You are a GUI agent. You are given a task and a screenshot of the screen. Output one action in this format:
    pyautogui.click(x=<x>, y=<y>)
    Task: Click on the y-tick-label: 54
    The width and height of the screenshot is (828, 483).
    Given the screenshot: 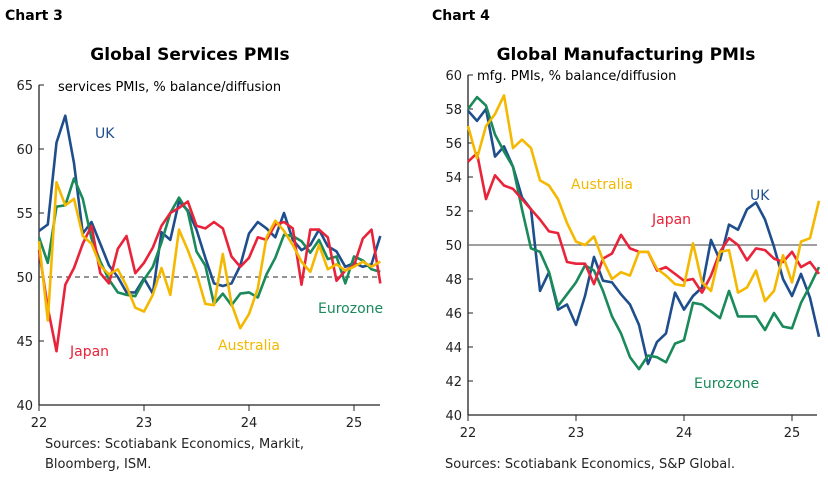 What is the action you would take?
    pyautogui.click(x=453, y=178)
    